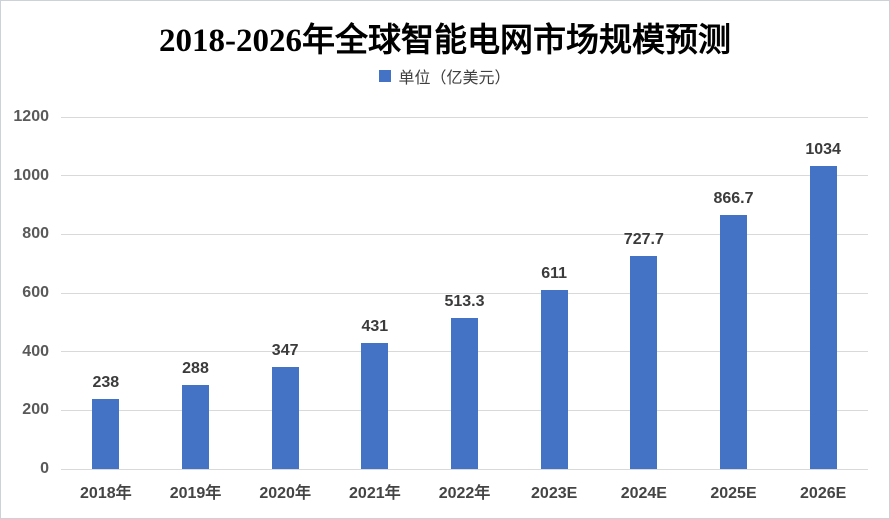  Describe the element at coordinates (454, 78) in the screenshot. I see `legend-label: 单位（亿美元）` at that location.